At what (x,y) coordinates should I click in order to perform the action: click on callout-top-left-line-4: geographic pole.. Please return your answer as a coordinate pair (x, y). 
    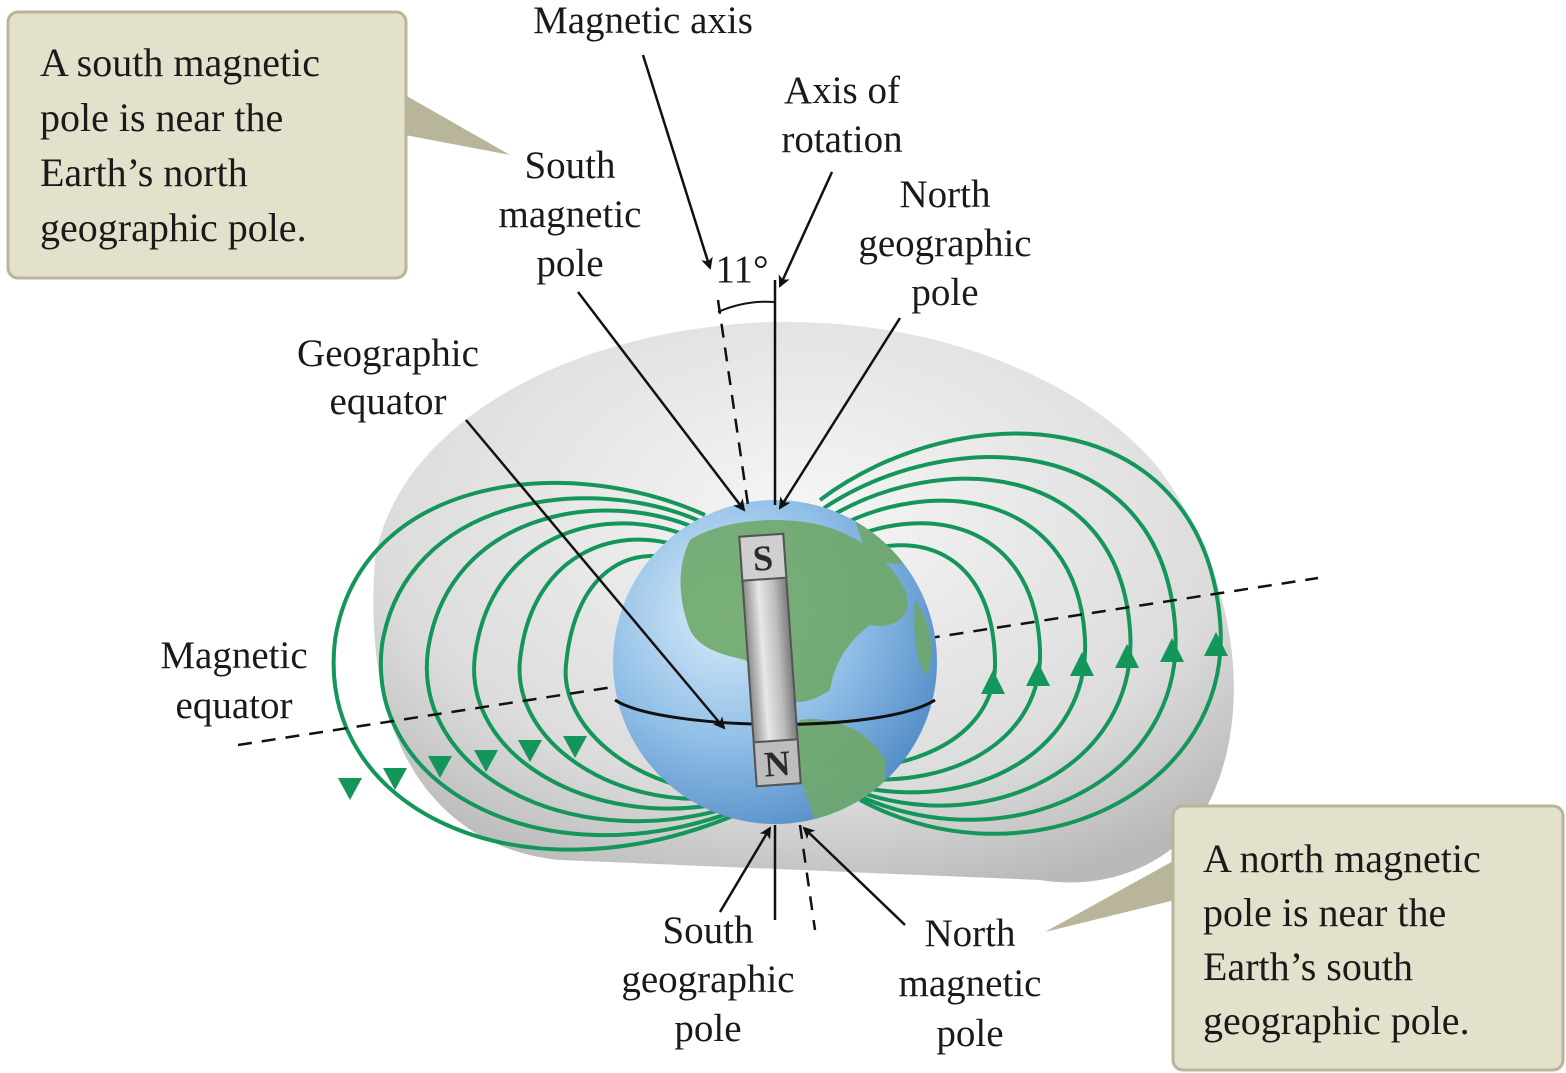
    Looking at the image, I should click on (173, 227).